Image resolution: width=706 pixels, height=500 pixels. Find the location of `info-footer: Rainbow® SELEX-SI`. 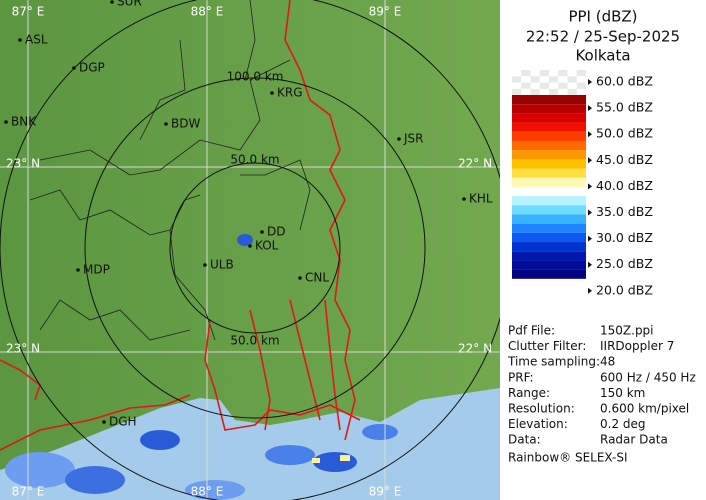

info-footer: Rainbow® SELEX-SI is located at coordinates (568, 457).